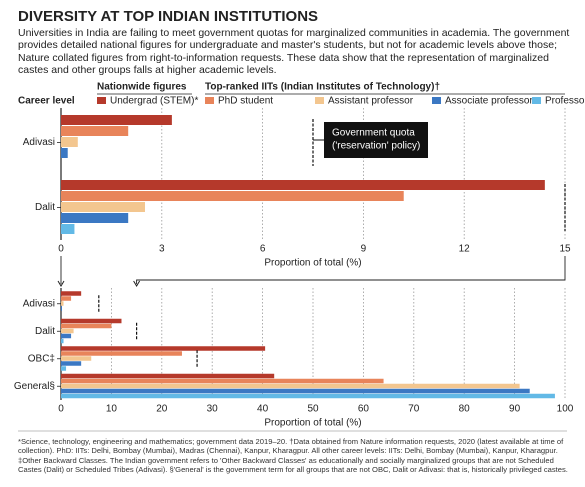  Describe the element at coordinates (162, 409) in the screenshot. I see `x-tick-label: 20` at that location.